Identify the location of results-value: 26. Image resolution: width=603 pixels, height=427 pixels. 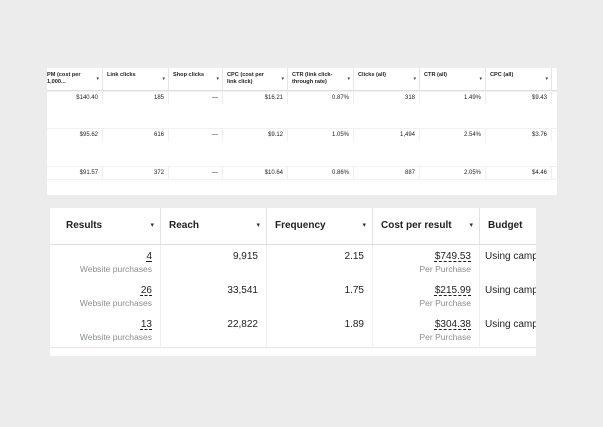
(146, 290).